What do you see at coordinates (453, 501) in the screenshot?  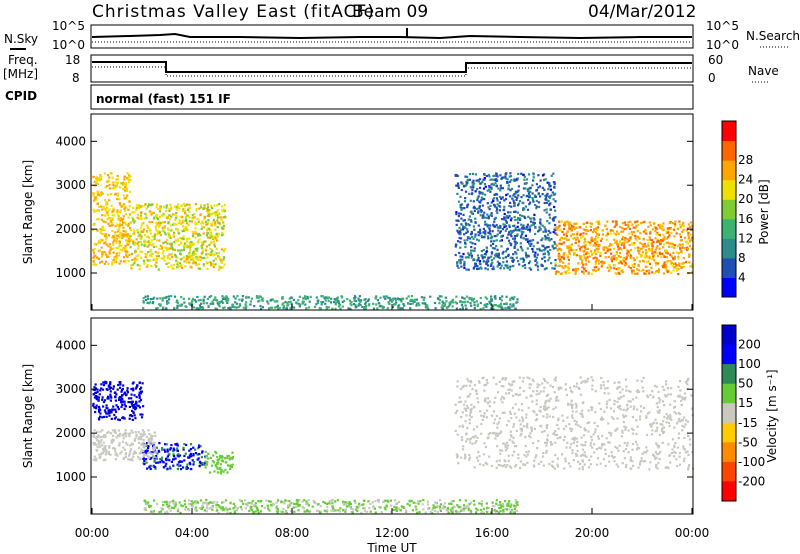 I see `velocity-cell-r5` at bounding box center [453, 501].